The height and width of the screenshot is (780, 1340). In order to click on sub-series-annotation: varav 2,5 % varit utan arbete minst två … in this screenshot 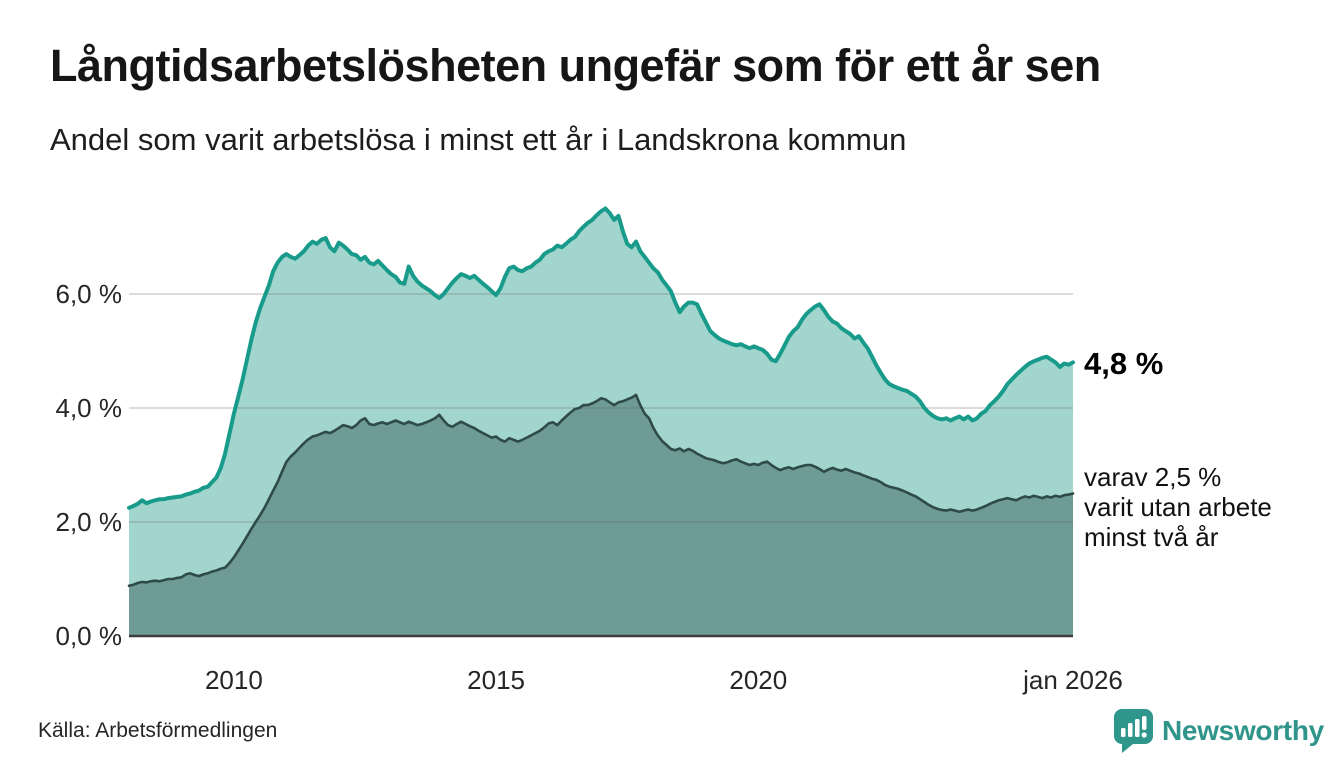, I will do `click(1178, 507)`.